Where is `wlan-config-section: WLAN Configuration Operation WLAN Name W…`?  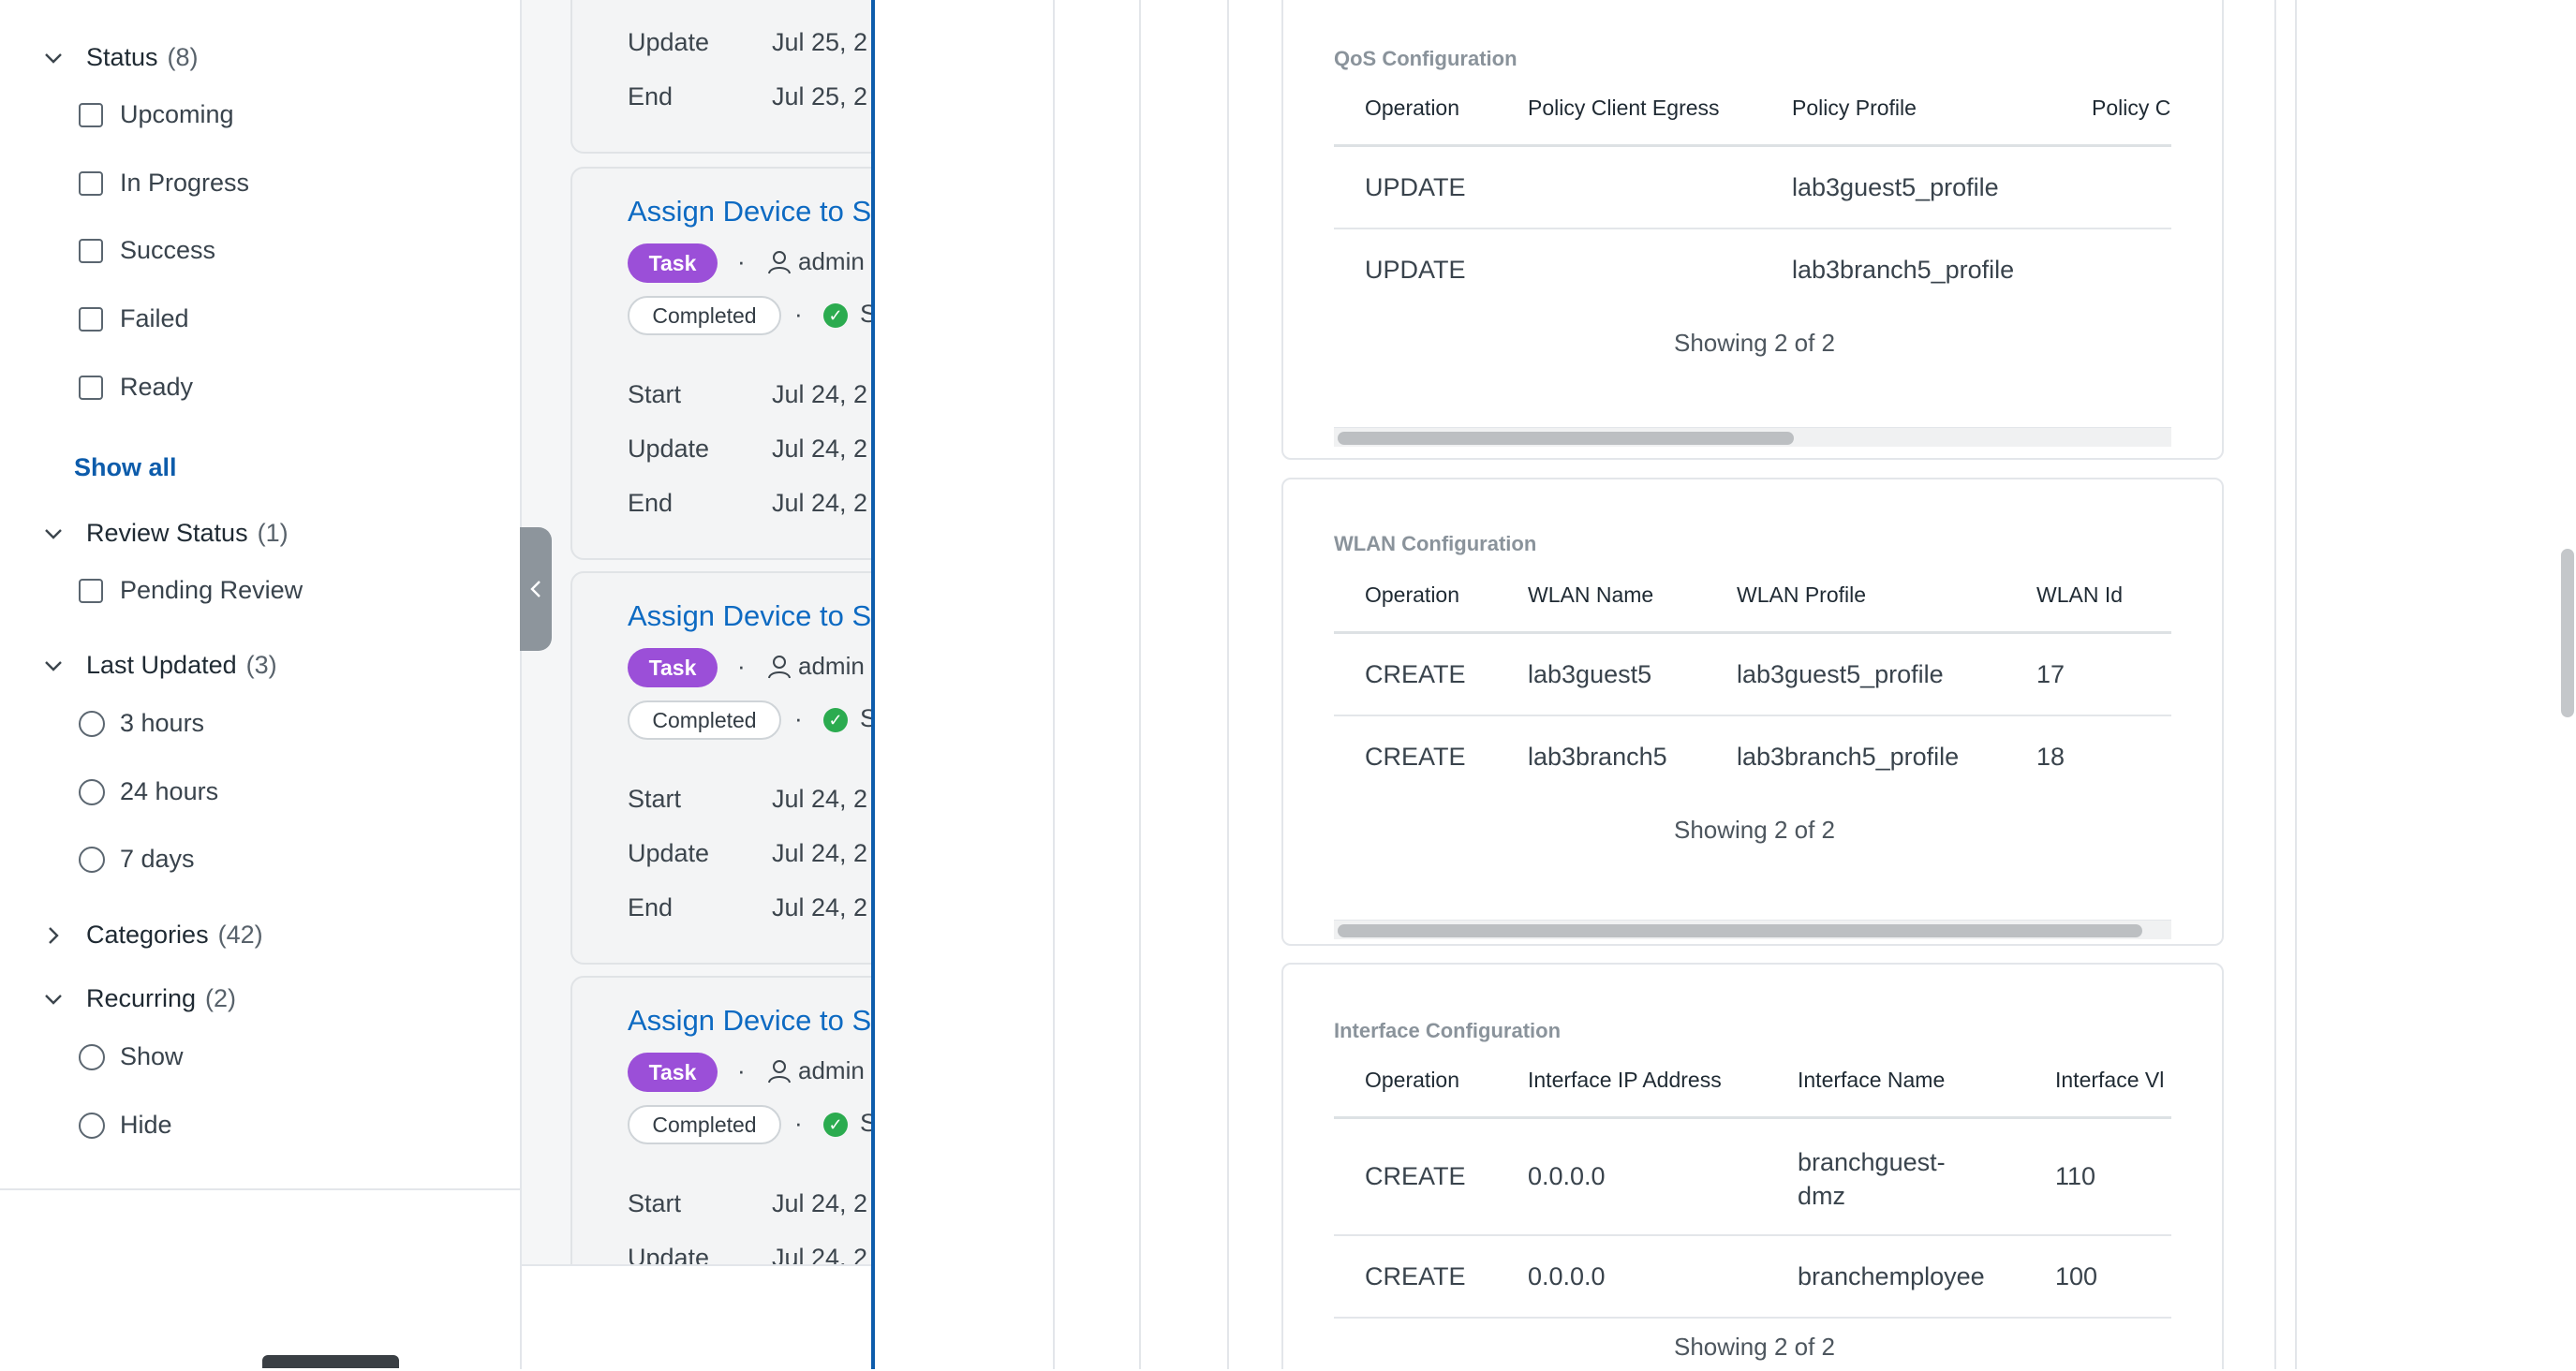 wlan-config-section: WLAN Configuration Operation WLAN Name W… is located at coordinates (1752, 712).